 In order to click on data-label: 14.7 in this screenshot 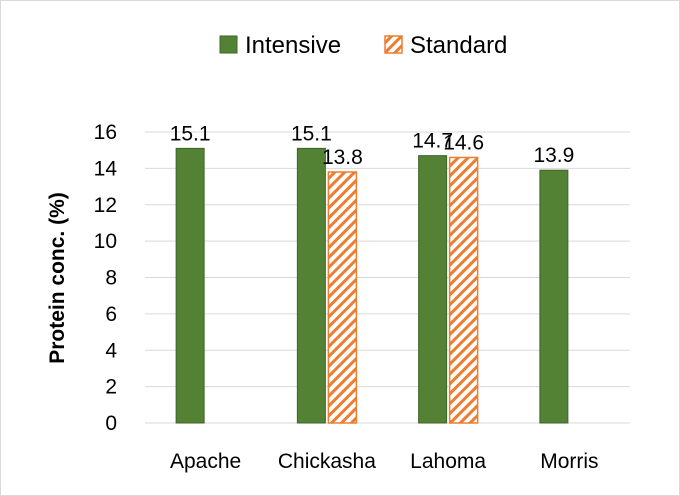, I will do `click(432, 141)`.